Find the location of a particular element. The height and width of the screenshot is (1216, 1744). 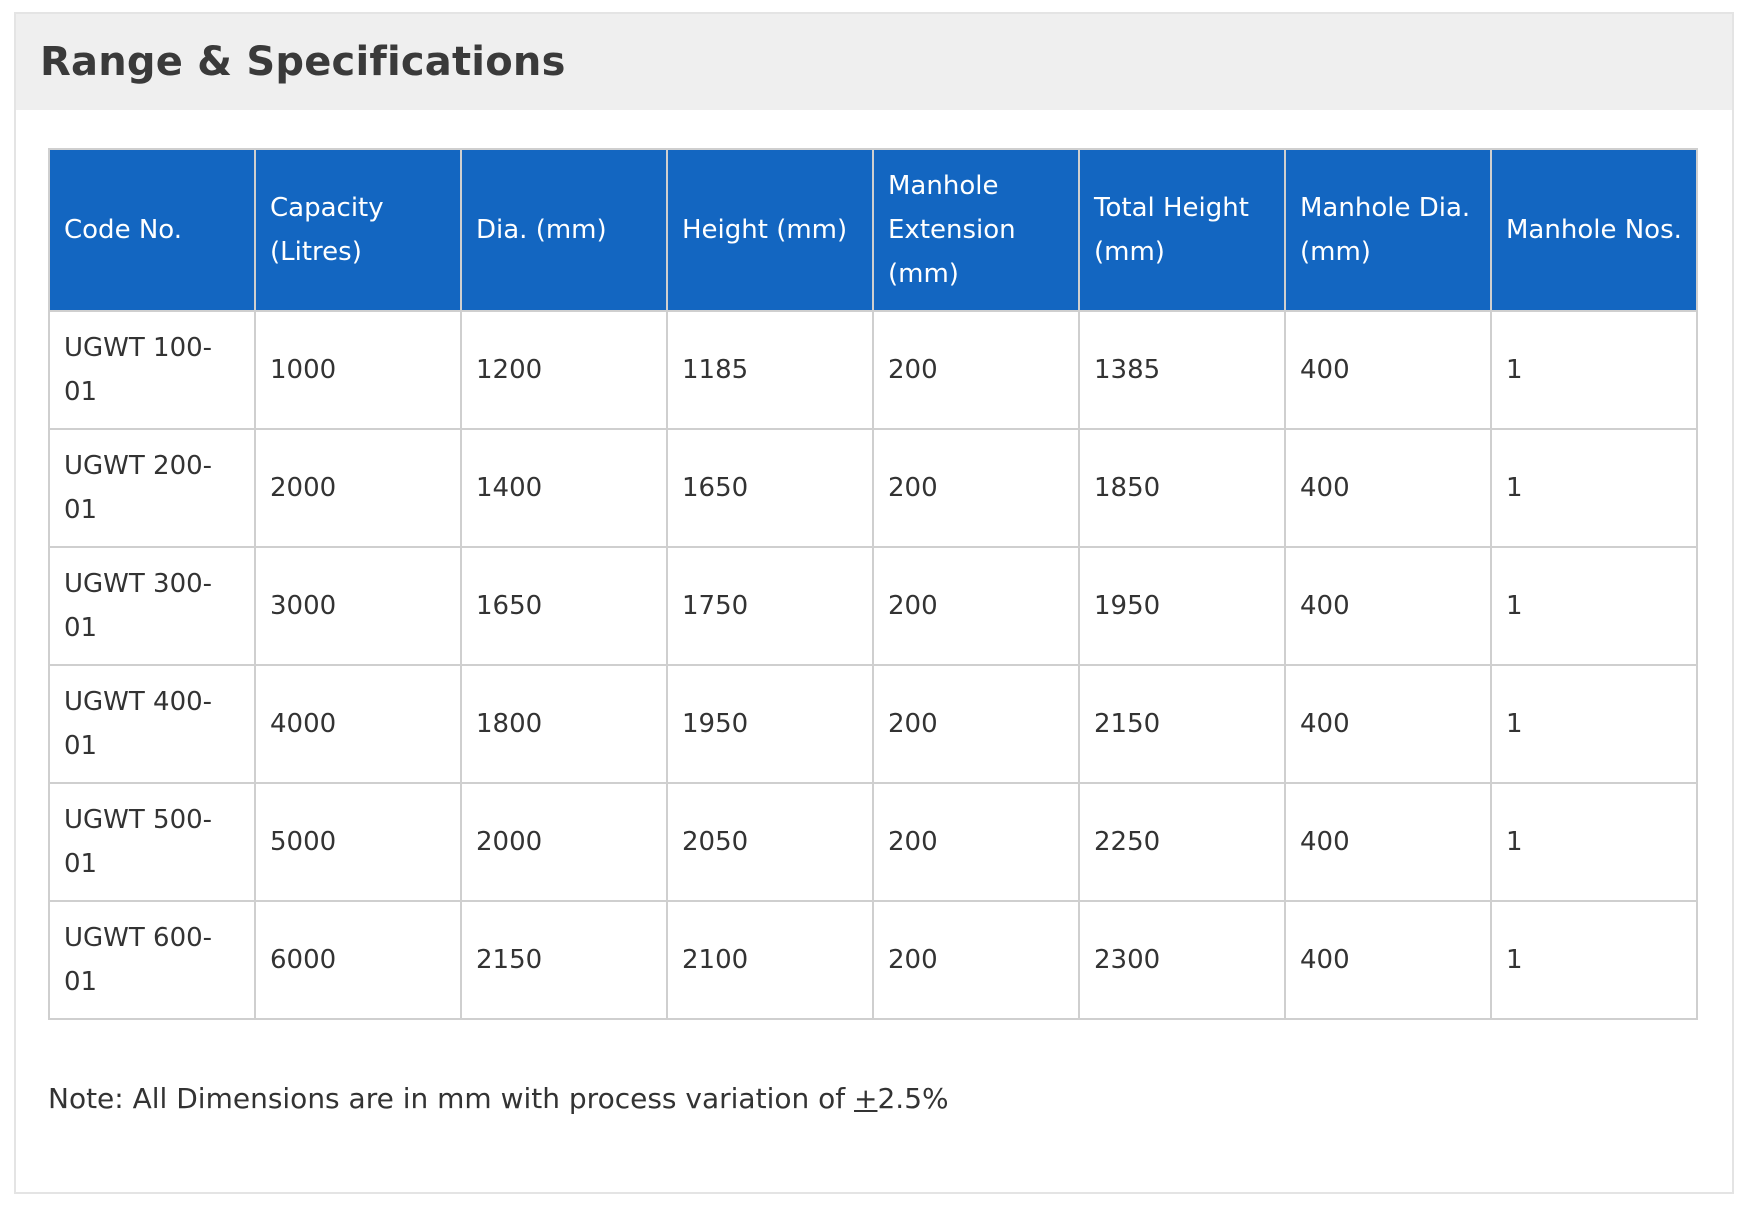

cell-diameter: 2000 is located at coordinates (564, 842).